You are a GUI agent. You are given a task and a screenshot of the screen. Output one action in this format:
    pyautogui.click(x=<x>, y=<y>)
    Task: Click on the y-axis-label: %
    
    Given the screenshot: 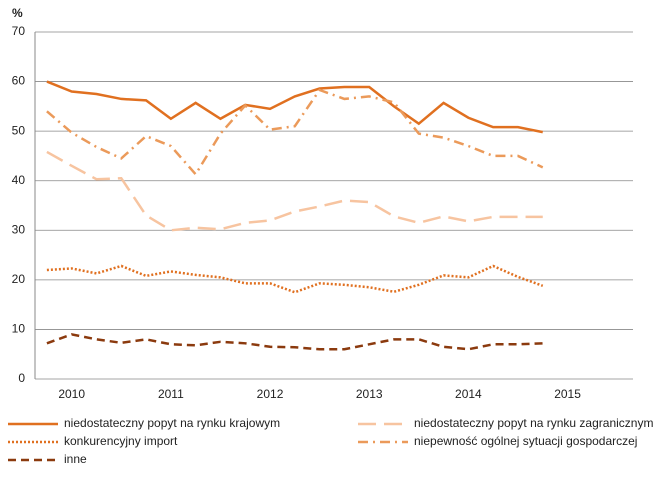 What is the action you would take?
    pyautogui.click(x=17, y=13)
    